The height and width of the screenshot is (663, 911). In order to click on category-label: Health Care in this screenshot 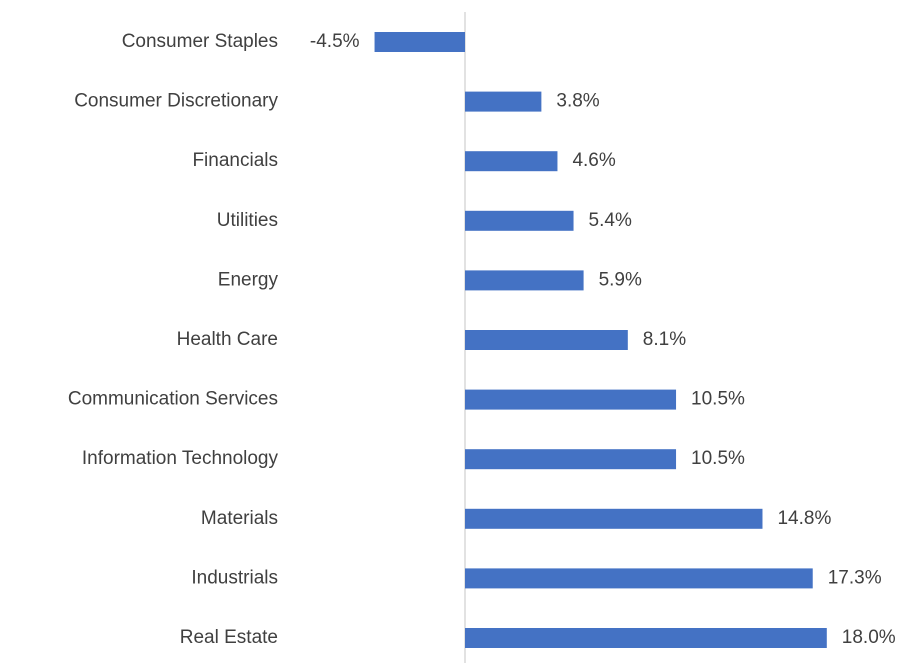, I will do `click(227, 339)`.